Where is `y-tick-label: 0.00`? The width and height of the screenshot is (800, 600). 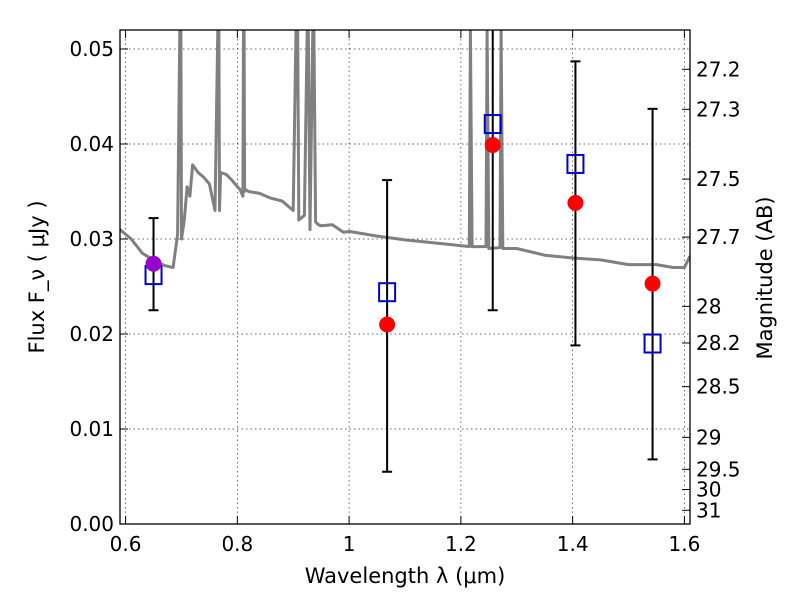
y-tick-label: 0.00 is located at coordinates (91, 524).